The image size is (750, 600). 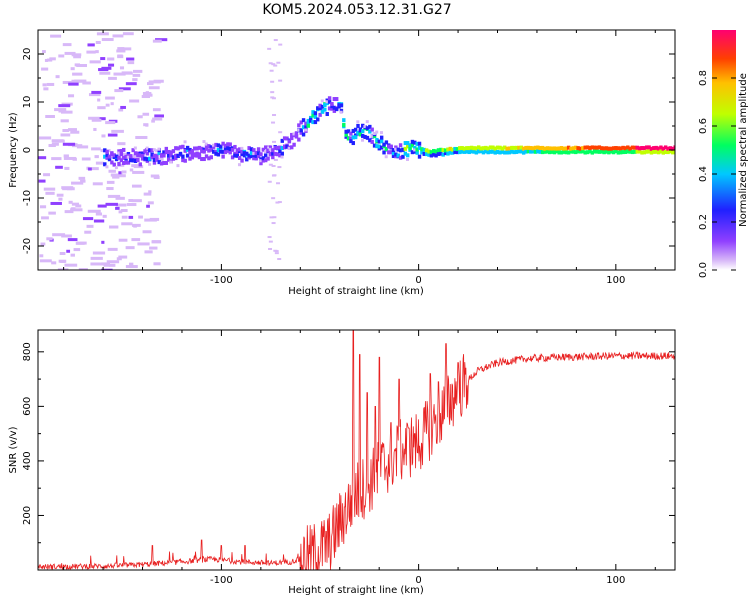 What do you see at coordinates (724, 150) in the screenshot?
I see `colorbar` at bounding box center [724, 150].